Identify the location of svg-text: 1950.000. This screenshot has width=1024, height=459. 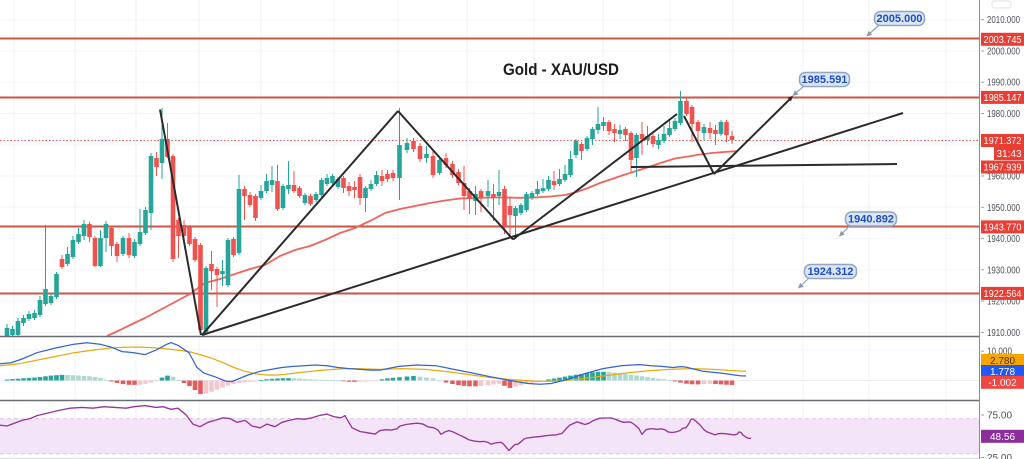
(1003, 208).